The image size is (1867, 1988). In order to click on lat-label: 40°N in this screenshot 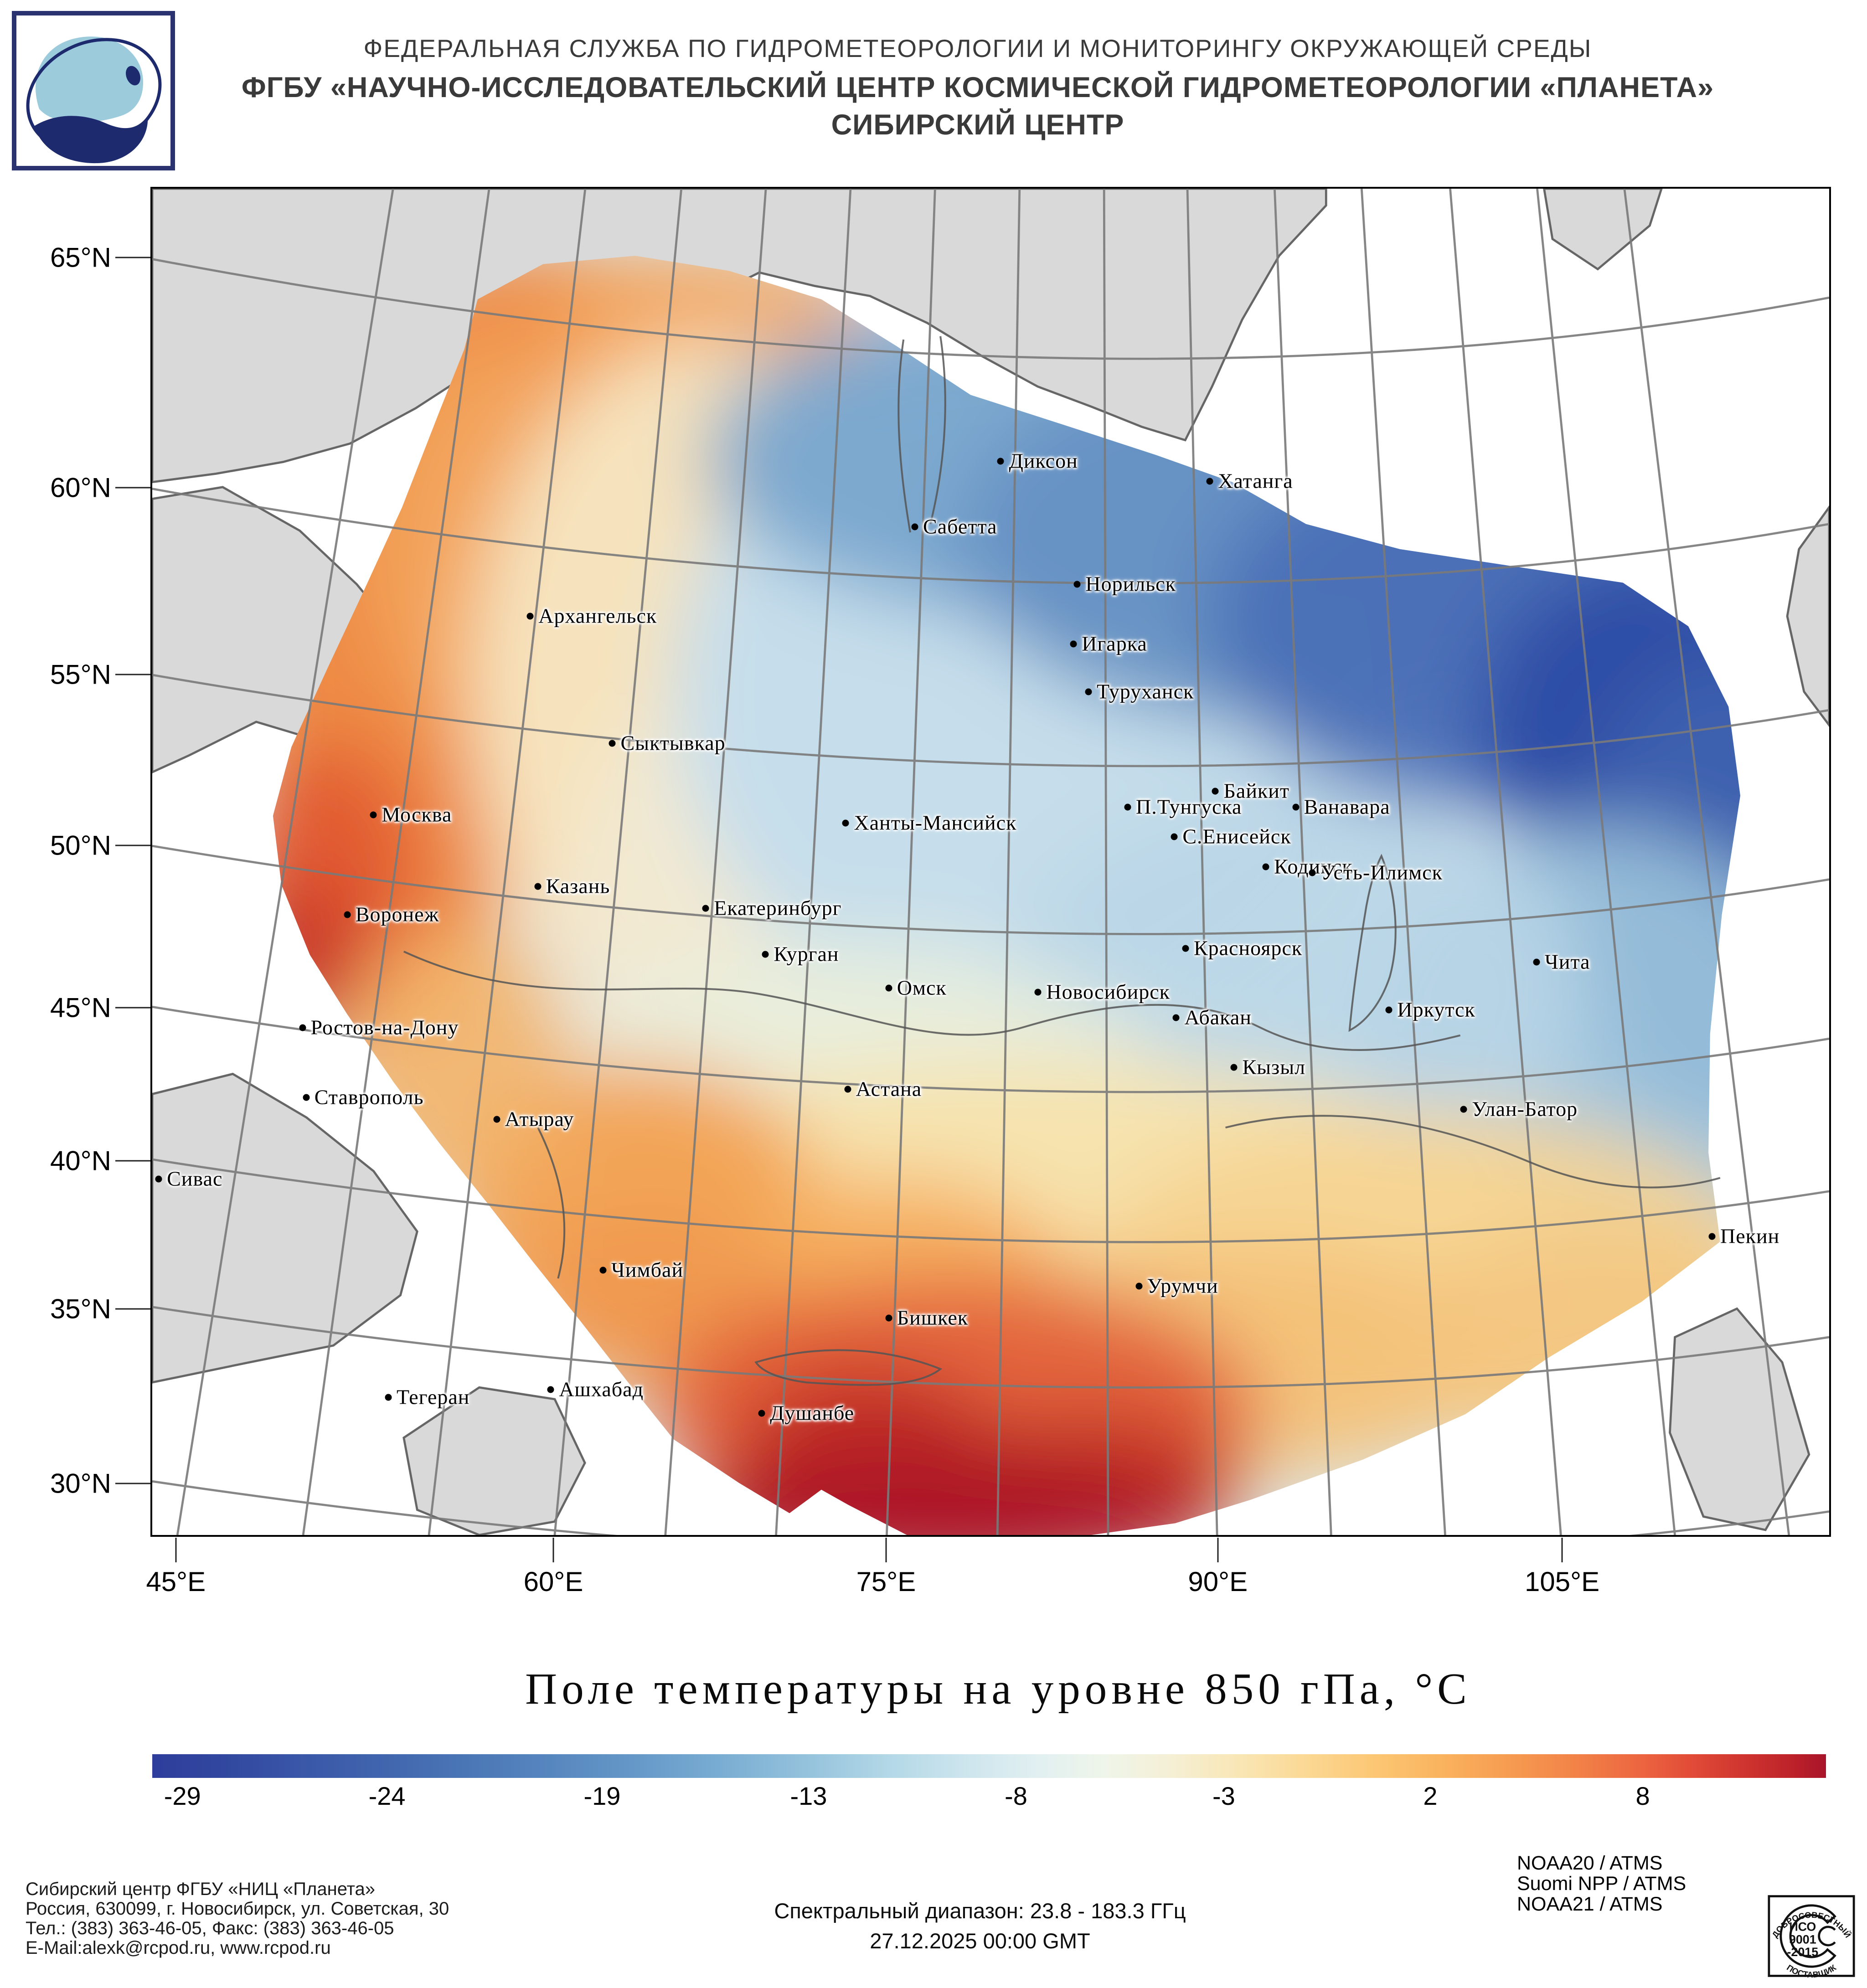, I will do `click(80, 1160)`.